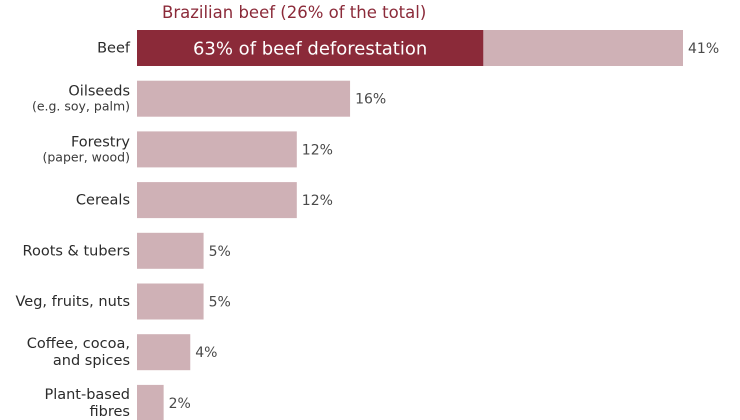 Image resolution: width=740 pixels, height=420 pixels. What do you see at coordinates (87, 395) in the screenshot?
I see `category-label: Plant-based` at bounding box center [87, 395].